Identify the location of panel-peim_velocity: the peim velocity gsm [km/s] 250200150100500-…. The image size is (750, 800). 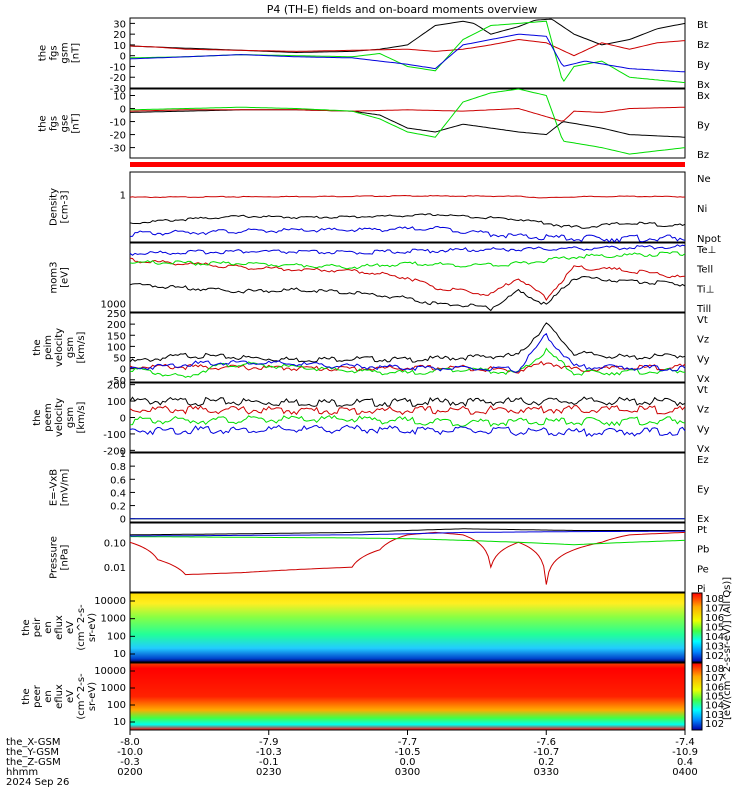
(371, 348).